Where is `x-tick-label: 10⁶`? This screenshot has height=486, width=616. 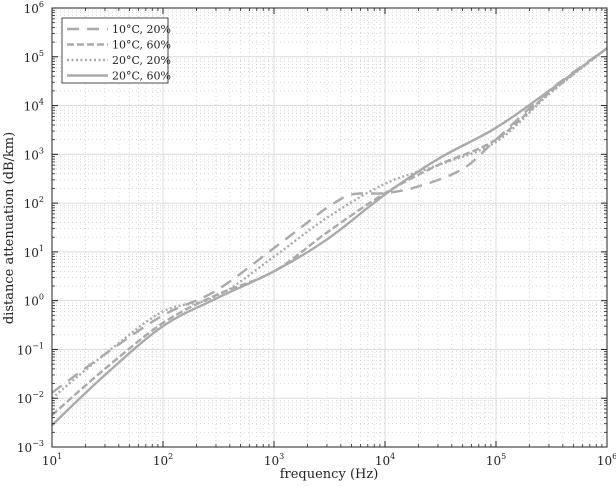
x-tick-label: 10⁶ is located at coordinates (606, 460).